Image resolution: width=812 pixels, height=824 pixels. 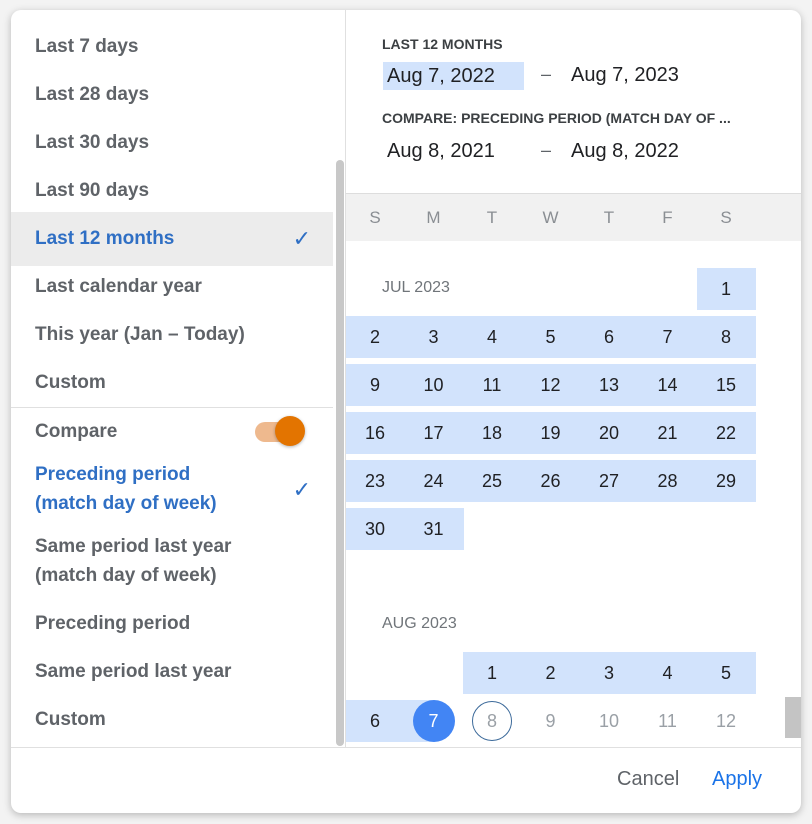 What do you see at coordinates (609, 433) in the screenshot?
I see `day-cell: 20` at bounding box center [609, 433].